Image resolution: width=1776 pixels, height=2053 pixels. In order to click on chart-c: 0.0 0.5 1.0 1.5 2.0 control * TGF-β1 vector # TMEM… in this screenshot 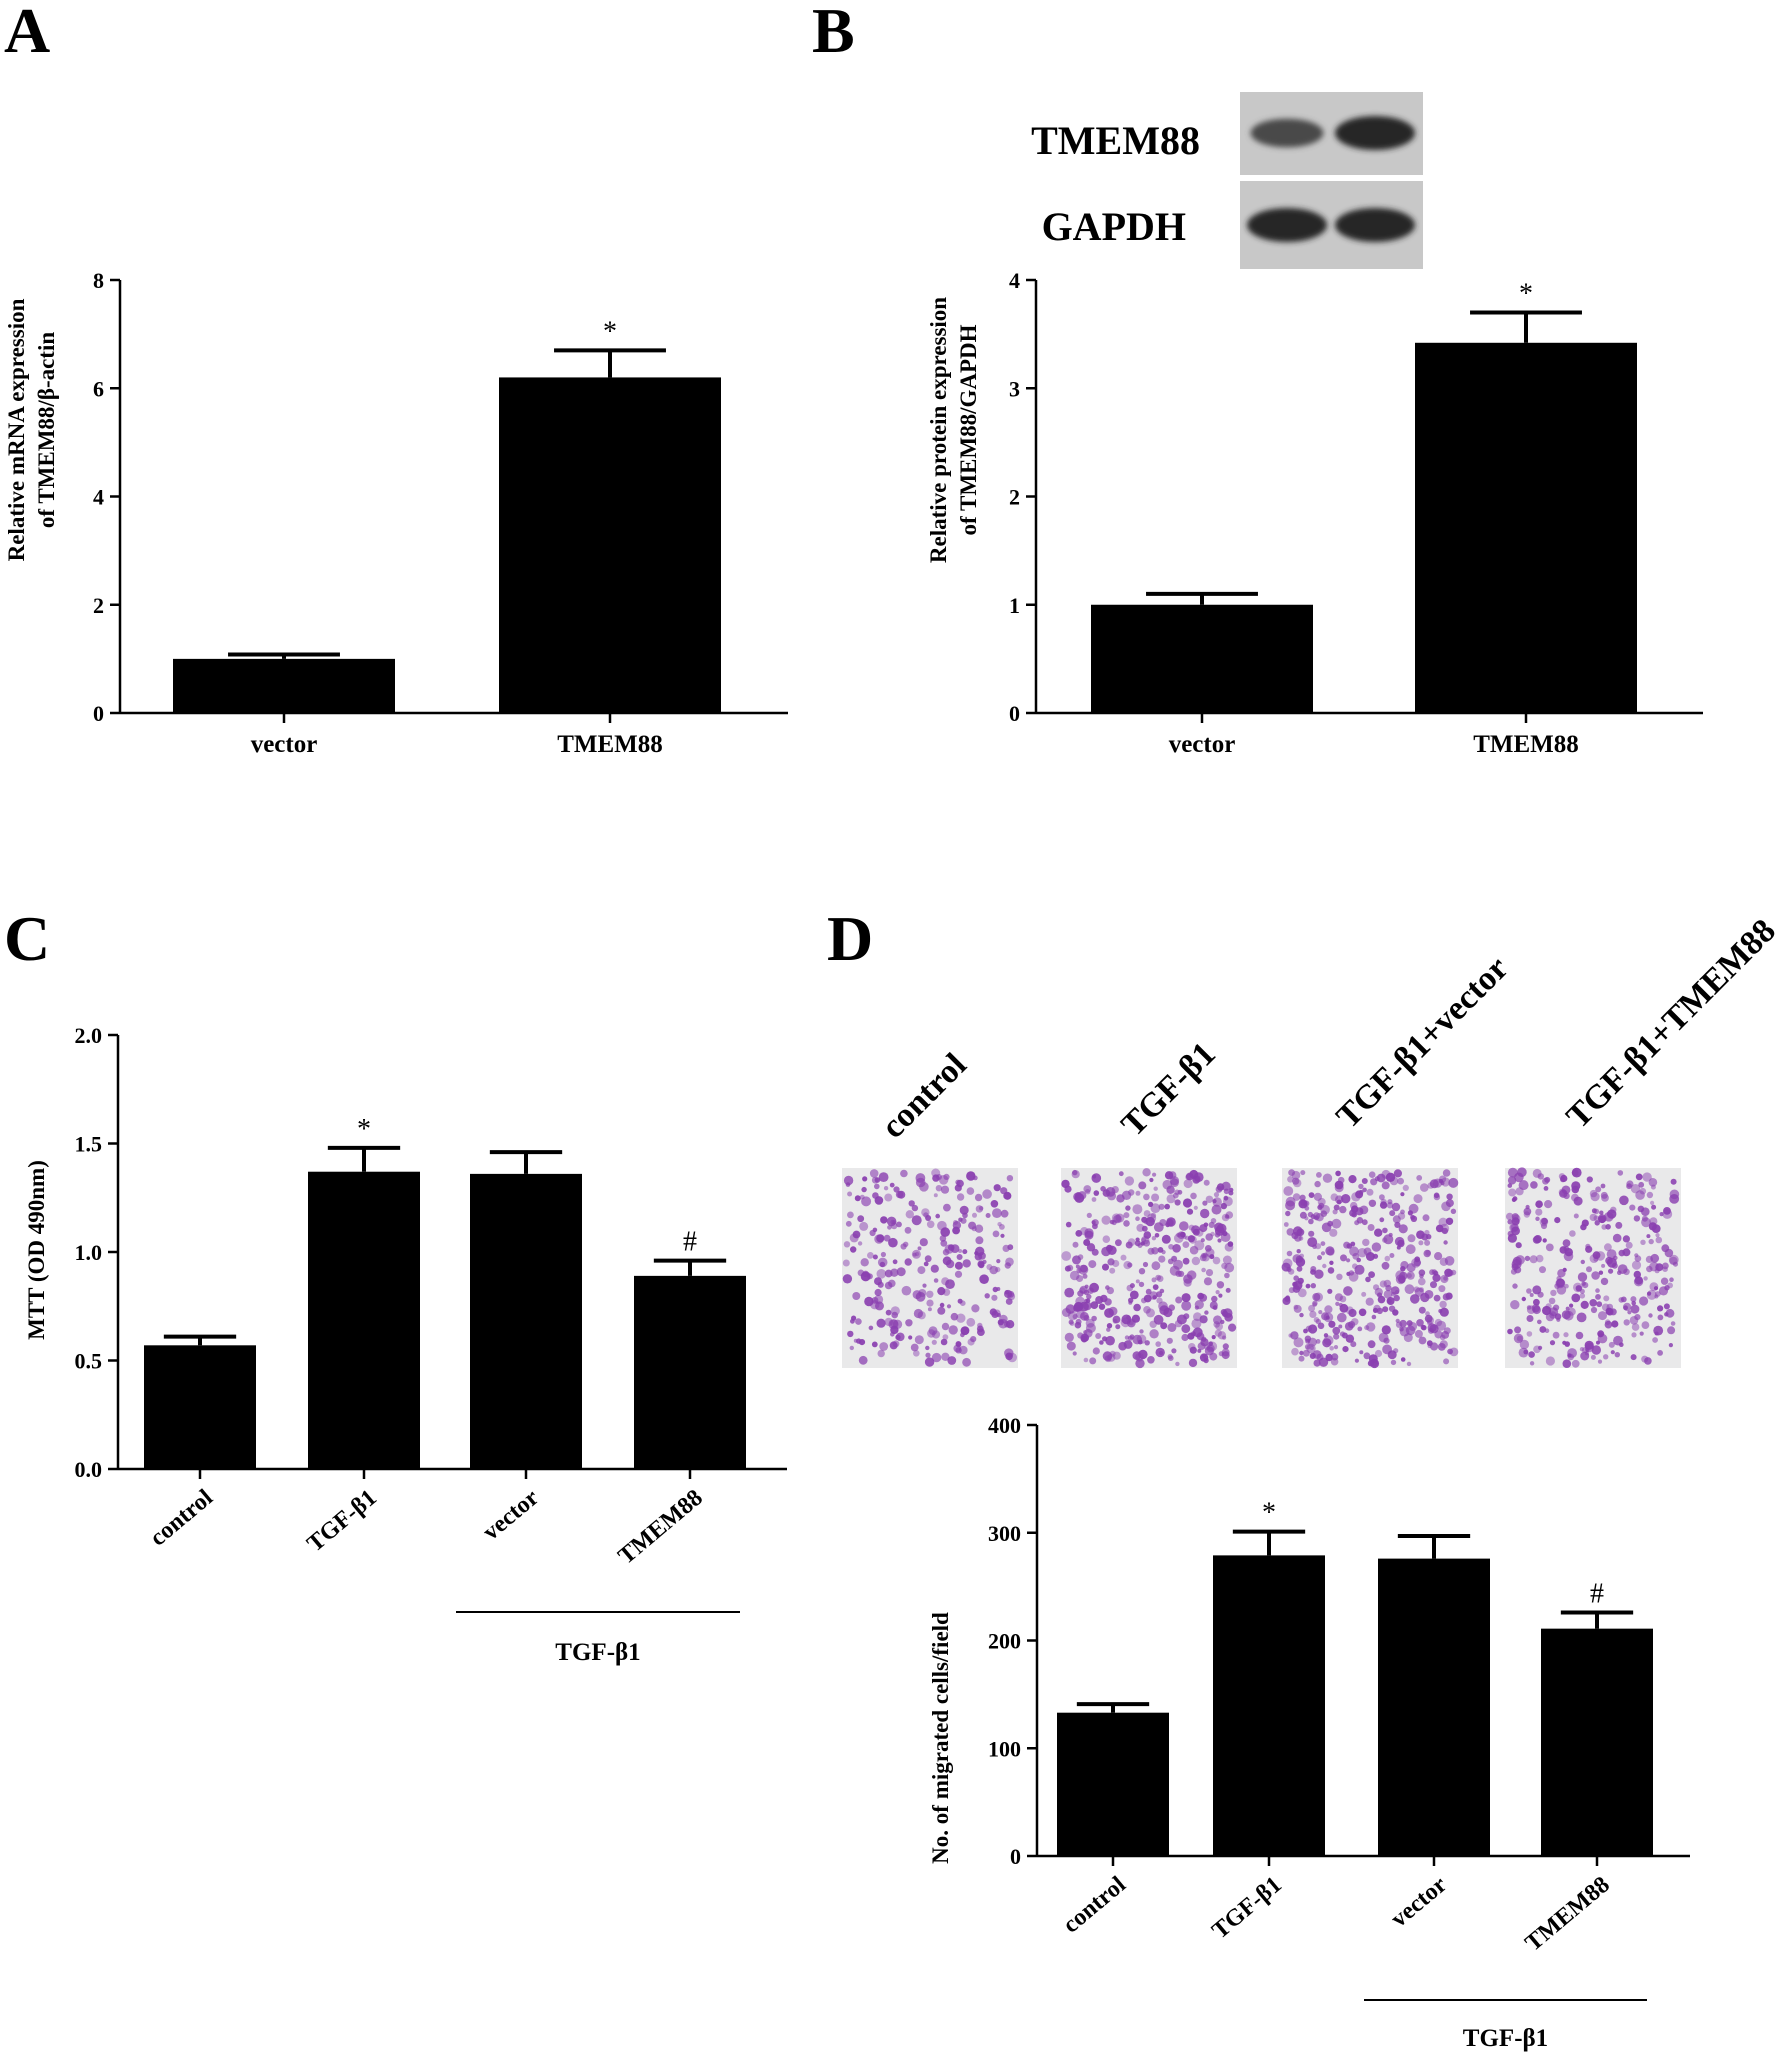, I will do `click(431, 1344)`.